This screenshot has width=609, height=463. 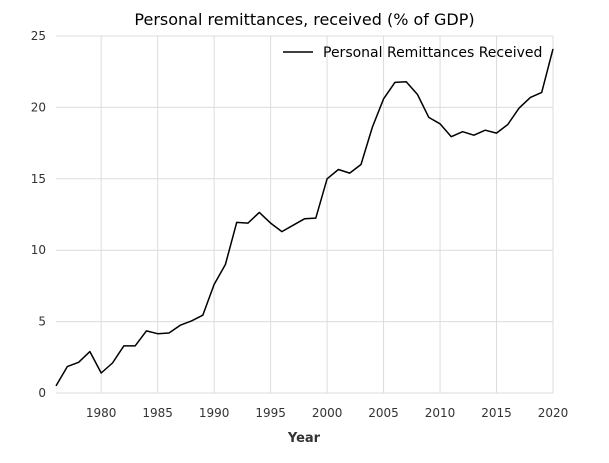 What do you see at coordinates (157, 413) in the screenshot?
I see `x-tick-label: 1985` at bounding box center [157, 413].